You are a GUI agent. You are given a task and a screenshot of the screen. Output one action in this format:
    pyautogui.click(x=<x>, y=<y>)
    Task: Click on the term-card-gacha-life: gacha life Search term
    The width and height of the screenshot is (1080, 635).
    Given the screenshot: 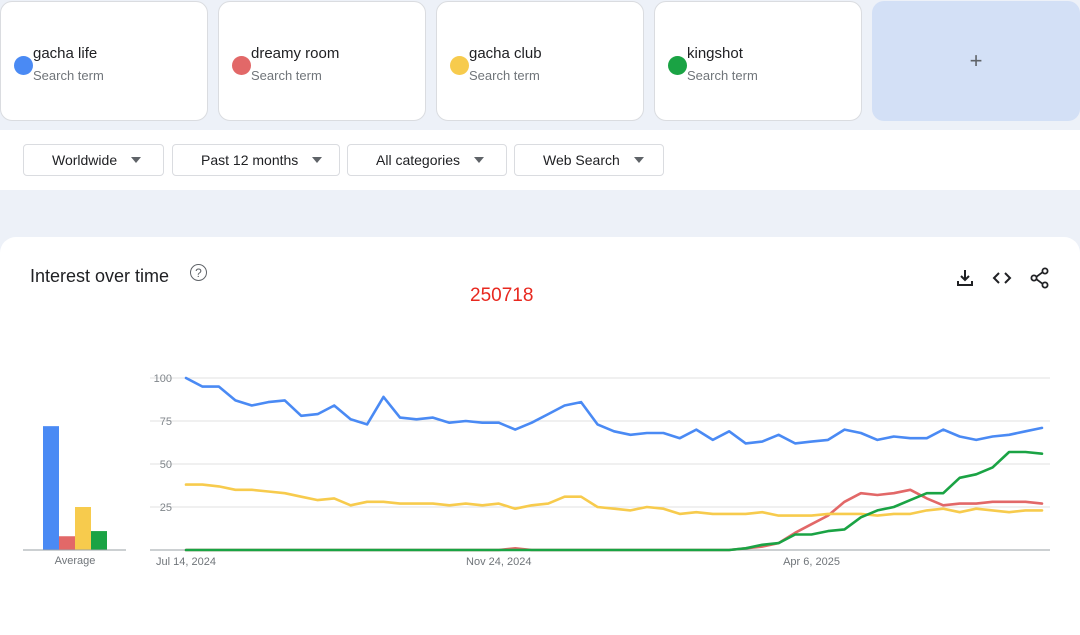 What is the action you would take?
    pyautogui.click(x=104, y=61)
    